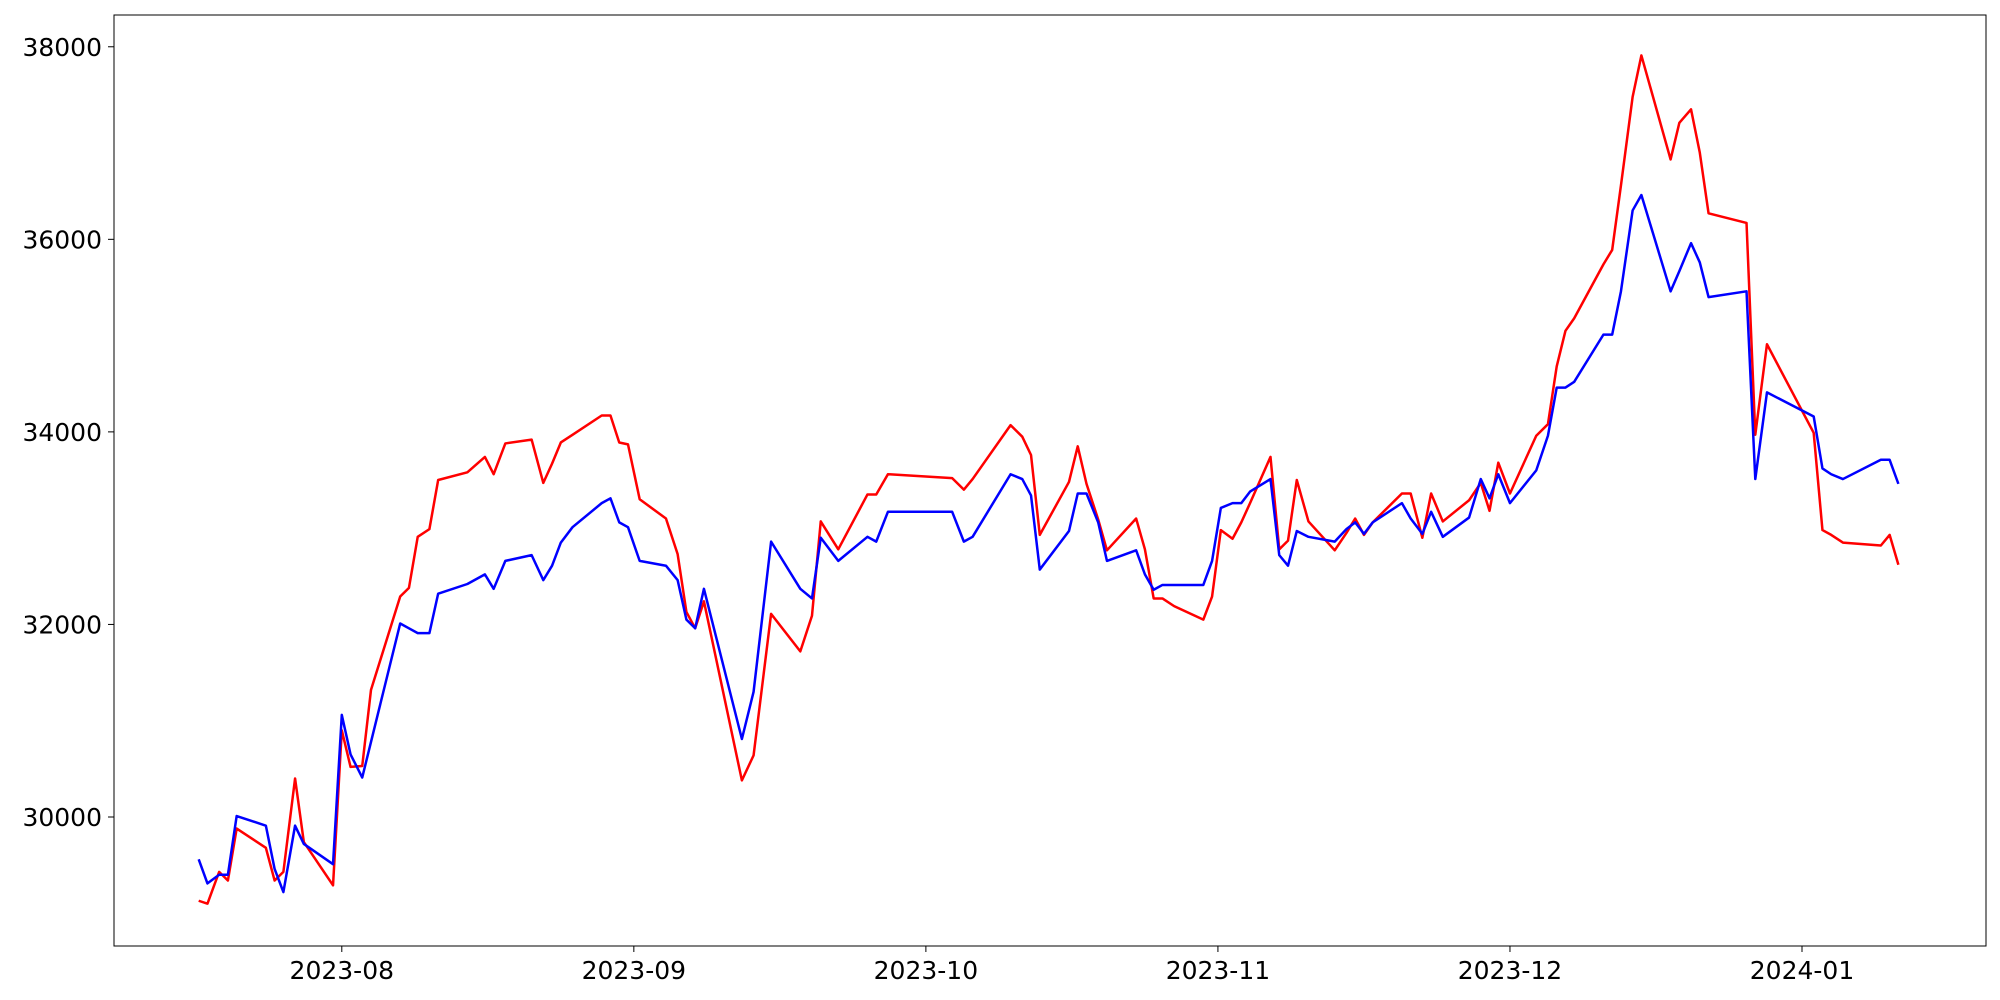 The image size is (2000, 1000). I want to click on y-tick-label: 36000, so click(62, 239).